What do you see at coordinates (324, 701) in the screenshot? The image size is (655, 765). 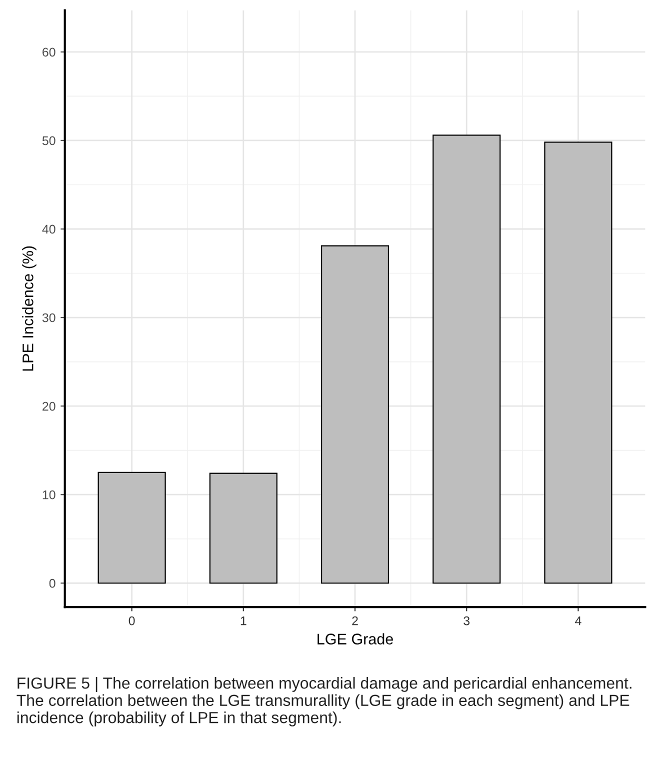 I see `caption: FIGURE 5 | The correlation between myocardial damage and pericardial enhancement. The correlation between the LGE transmurallity (LGE grade in each segment) and LPE incidence (probability of LPE in that segment).` at bounding box center [324, 701].